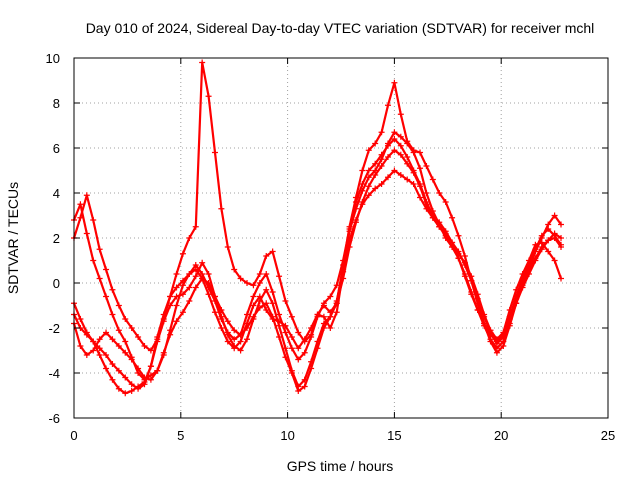 The height and width of the screenshot is (480, 640). What do you see at coordinates (54, 328) in the screenshot?
I see `y-tick-label: -2` at bounding box center [54, 328].